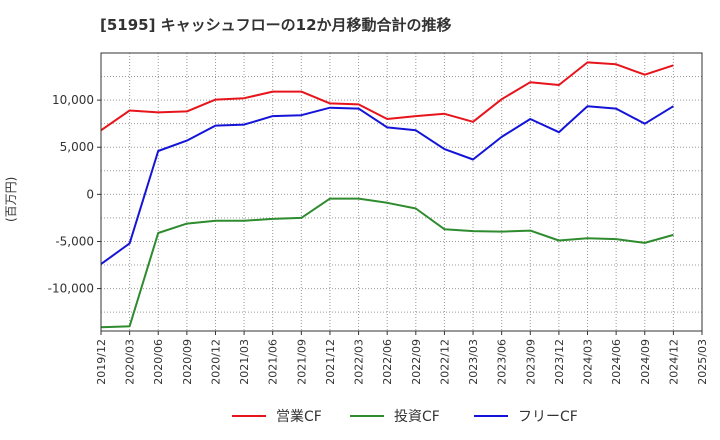 The image size is (720, 440). What do you see at coordinates (73, 100) in the screenshot?
I see `y-tick-label: 10,000` at bounding box center [73, 100].